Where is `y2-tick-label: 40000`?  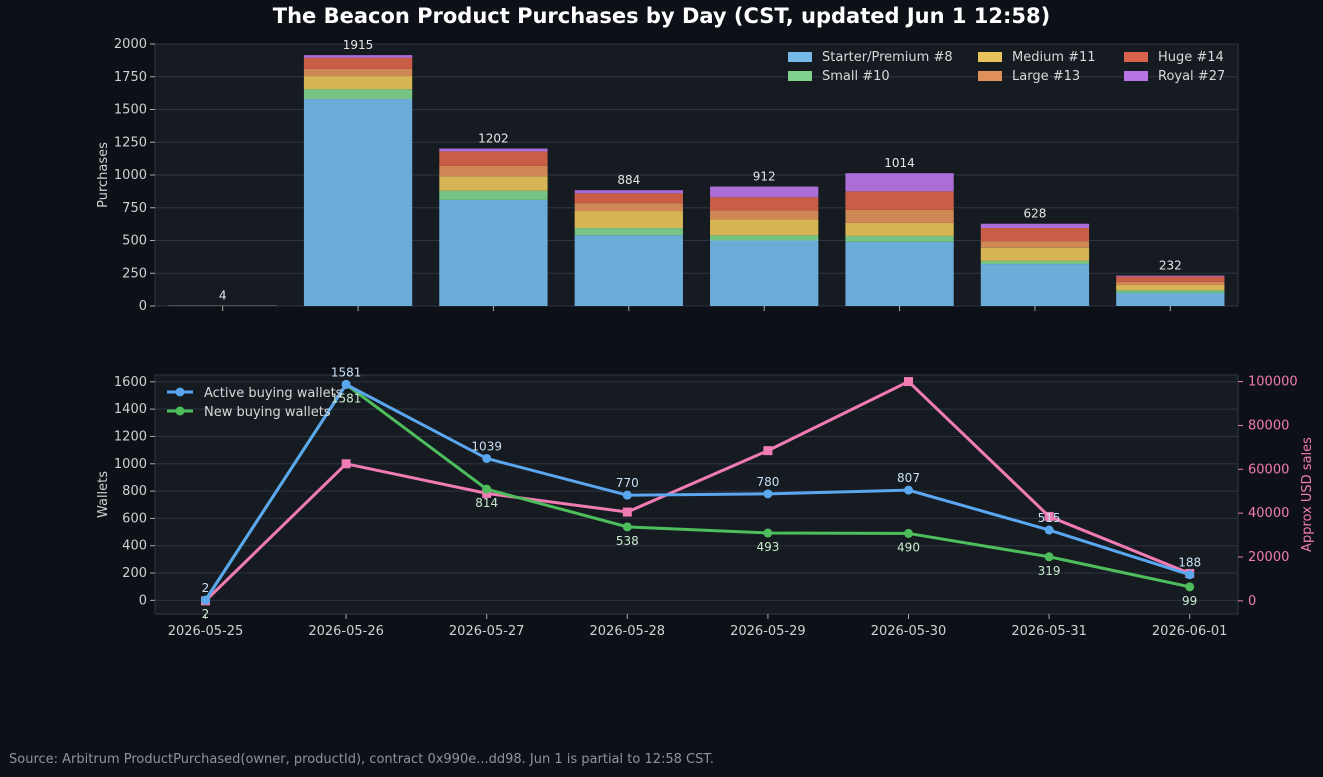
y2-tick-label: 40000 is located at coordinates (1268, 513).